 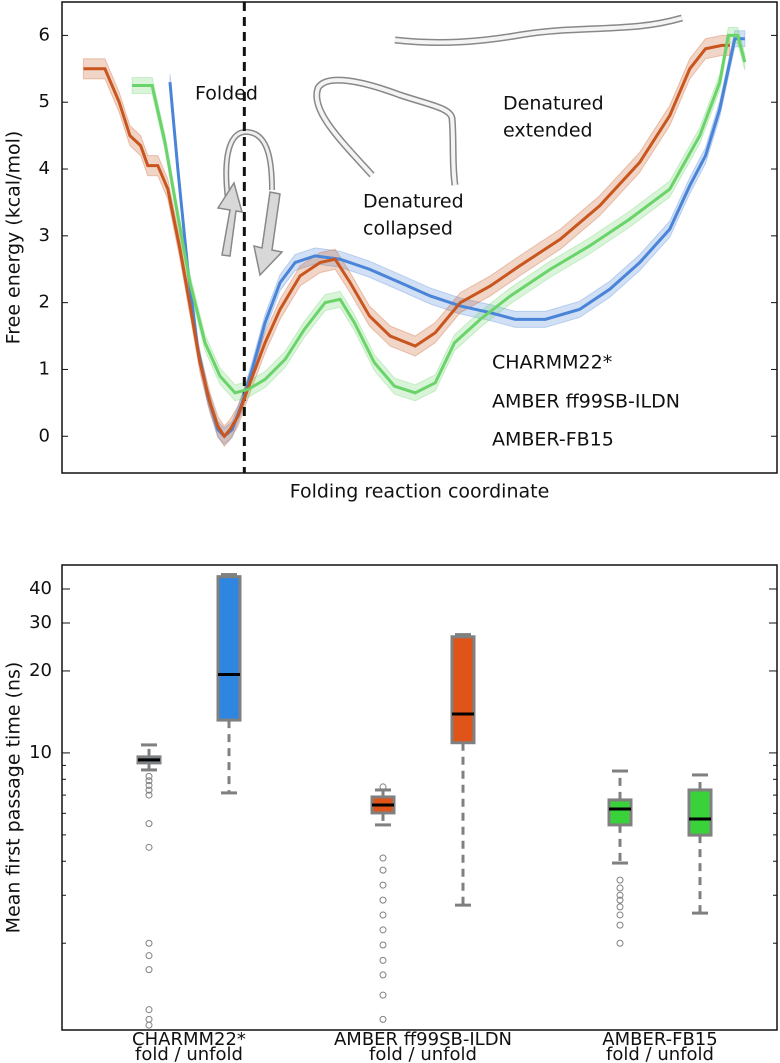 What do you see at coordinates (408, 229) in the screenshot?
I see `annotation: collapsed` at bounding box center [408, 229].